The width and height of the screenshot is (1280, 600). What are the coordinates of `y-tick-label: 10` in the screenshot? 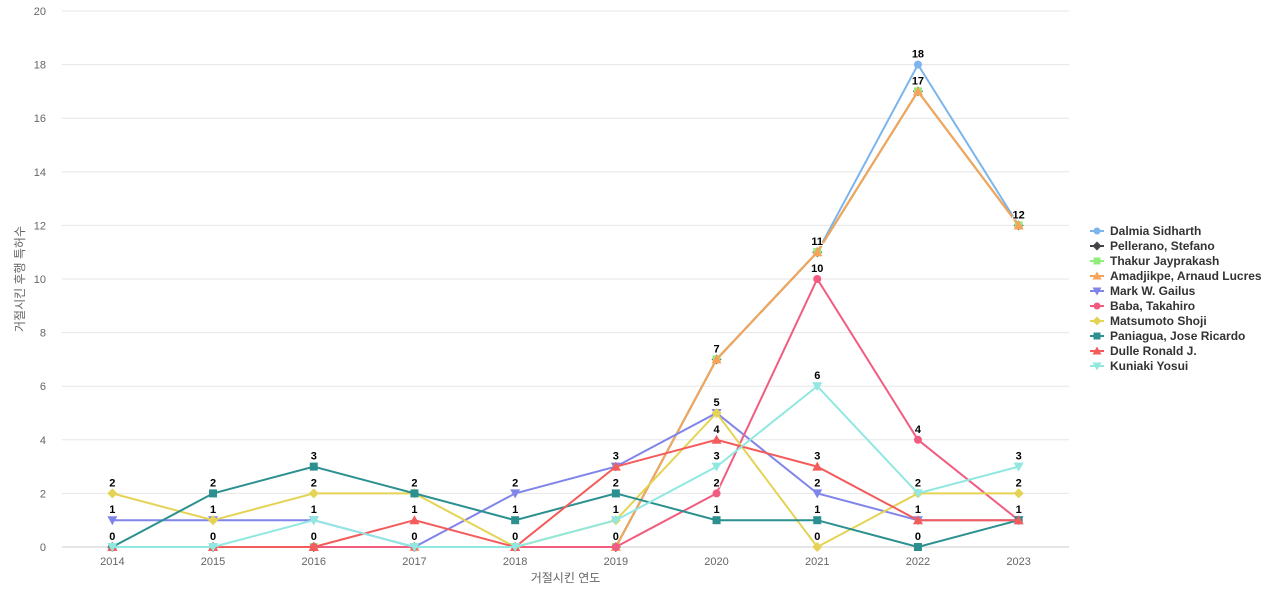 It's located at (40, 280).